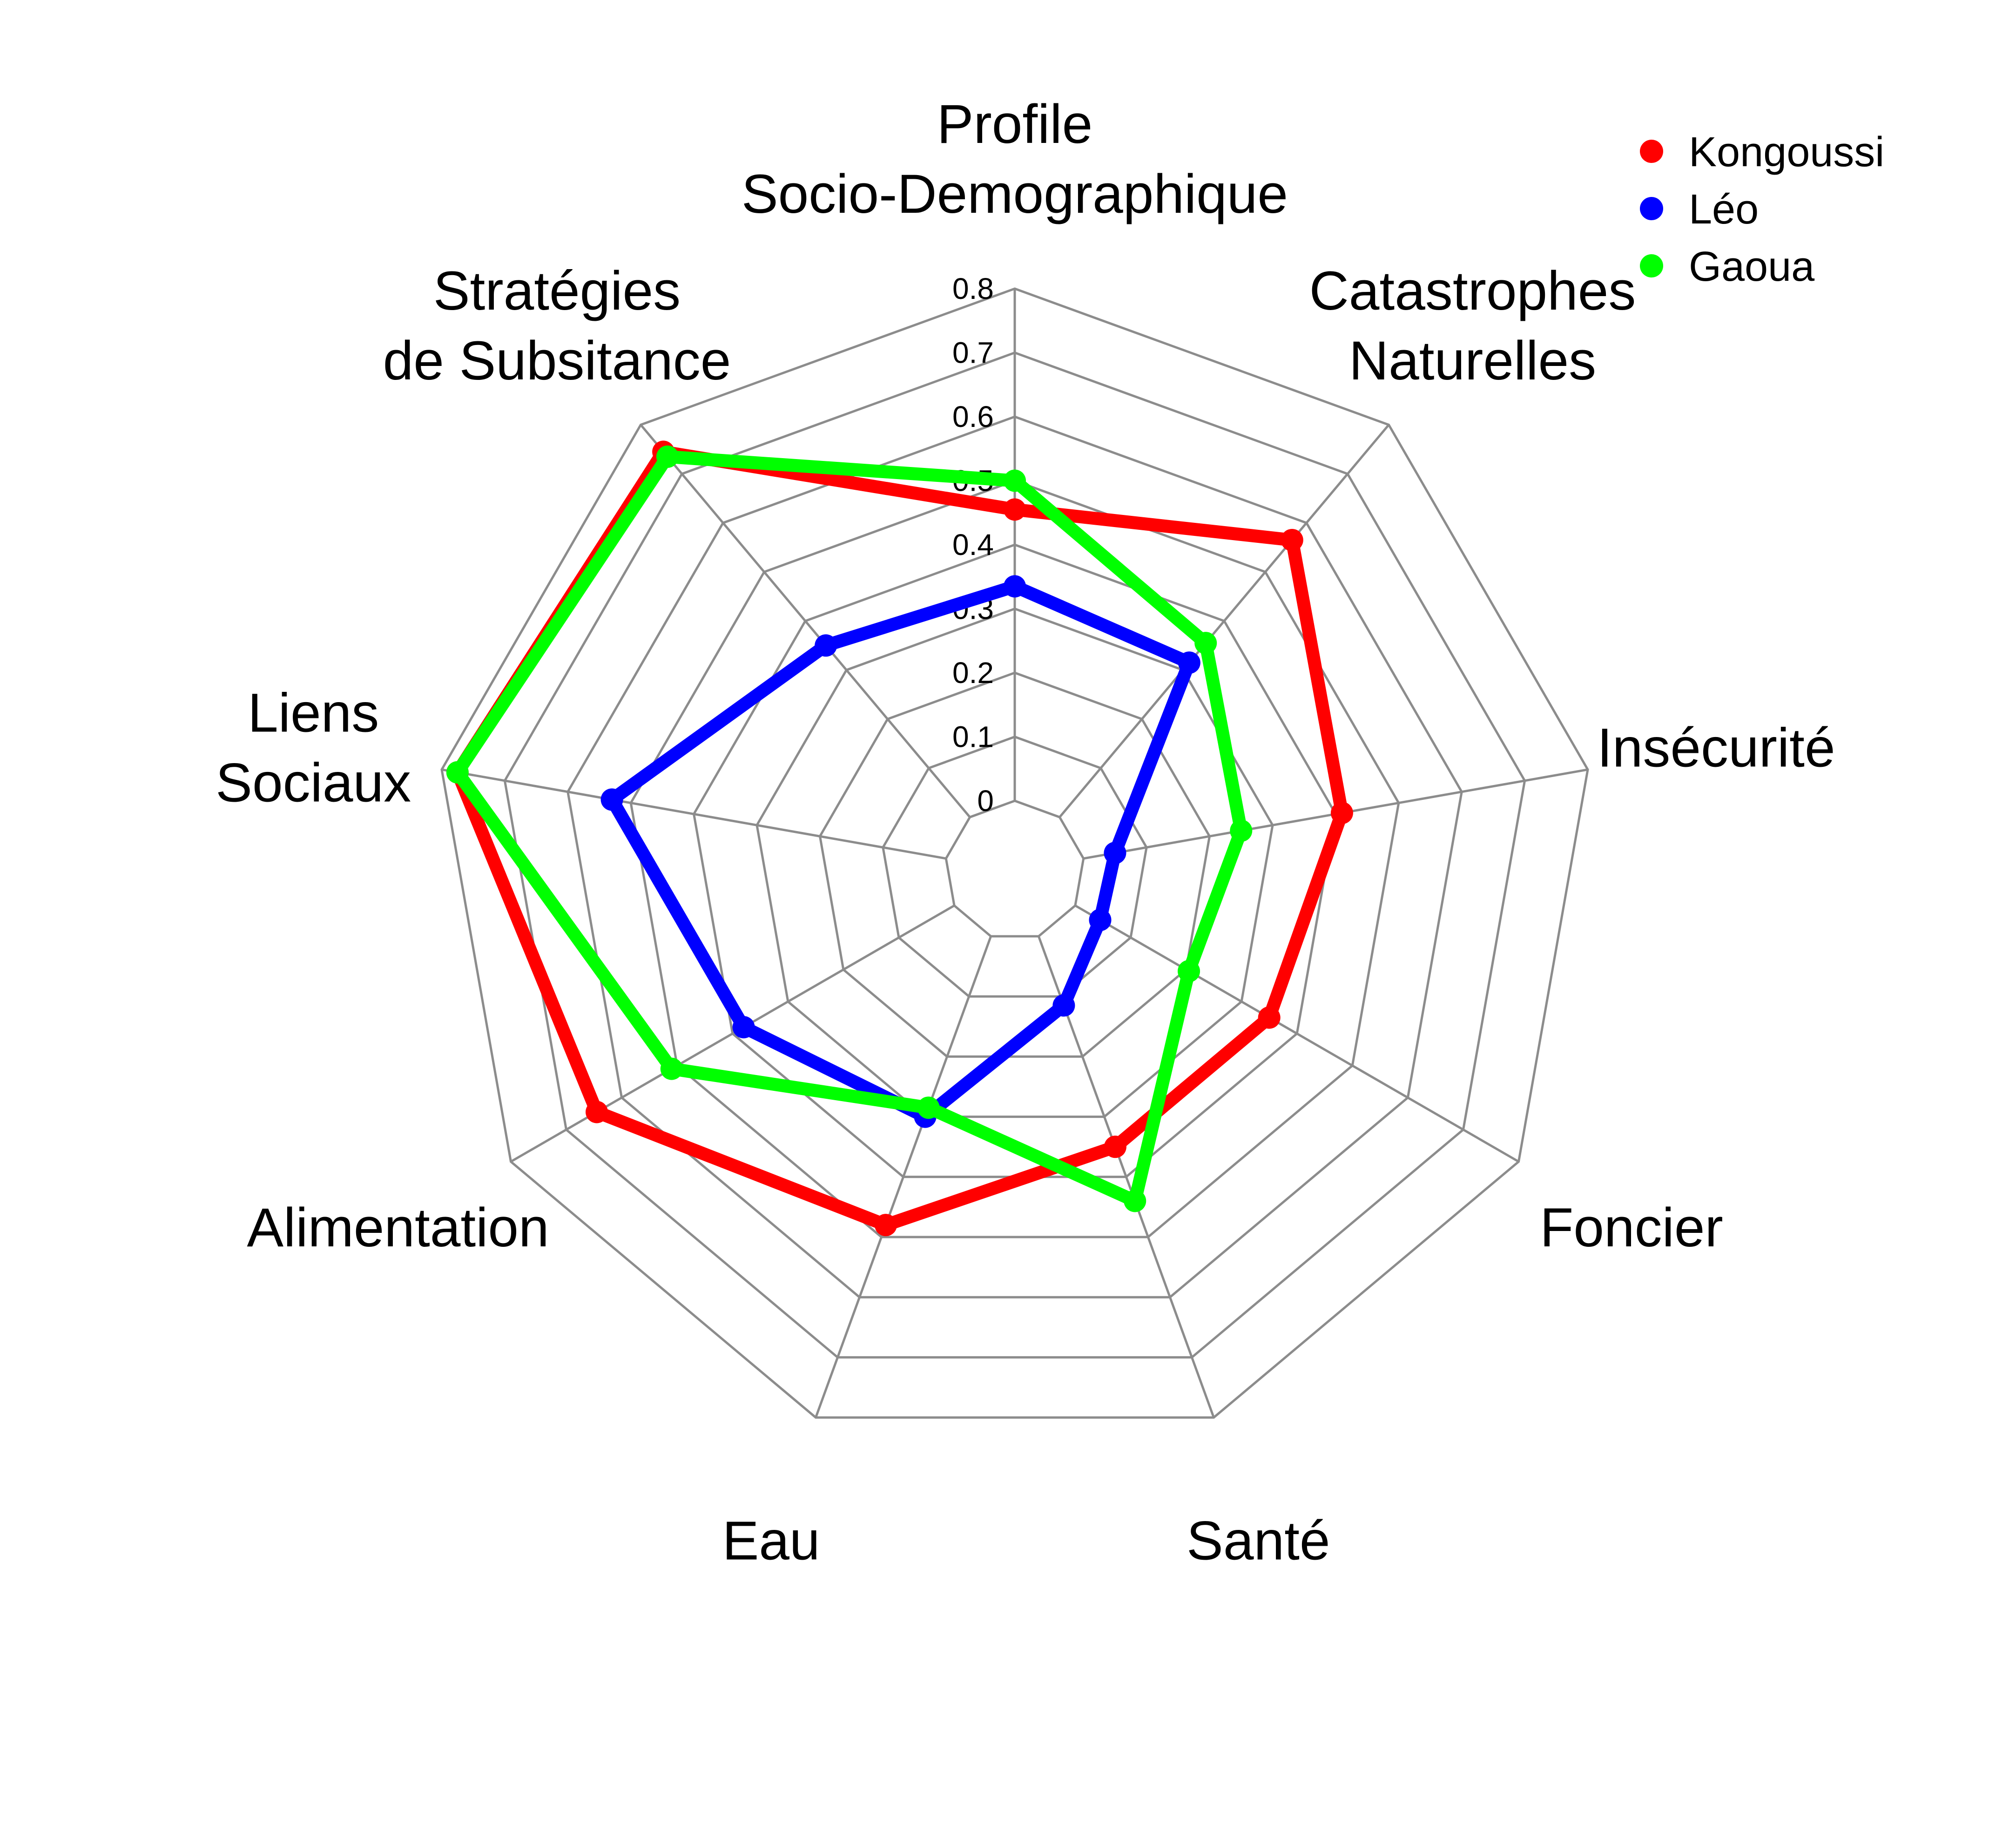  Describe the element at coordinates (973, 737) in the screenshot. I see `tick-label: 0.1` at that location.